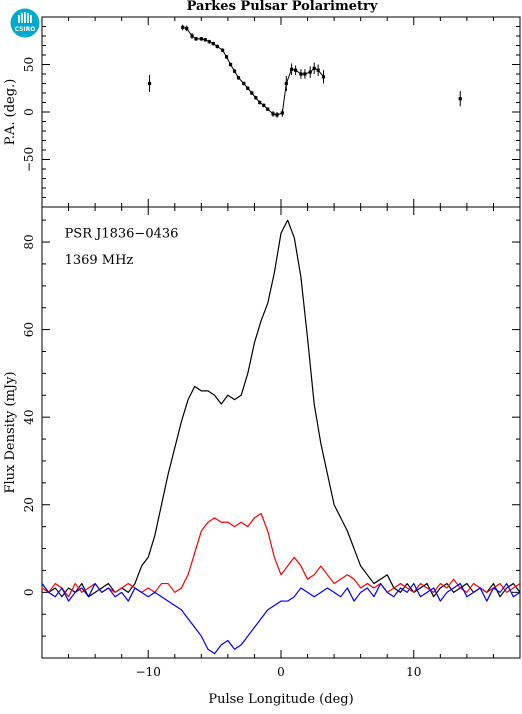  I want to click on circular-intensity-line, so click(281, 618).